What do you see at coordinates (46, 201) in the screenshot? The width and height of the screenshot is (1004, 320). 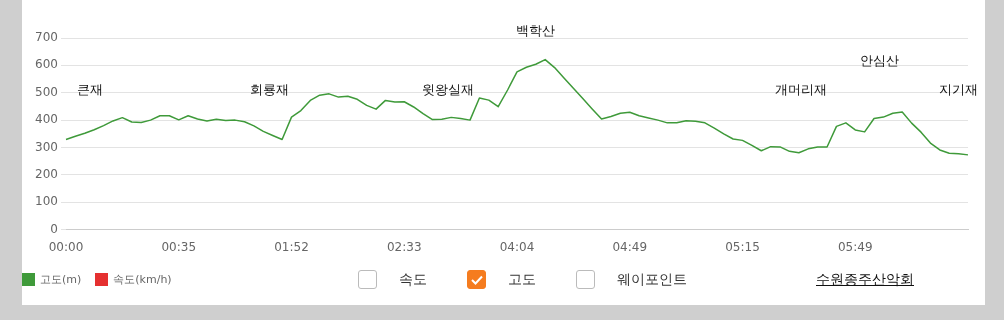 I see `y-tick-label: 100` at bounding box center [46, 201].